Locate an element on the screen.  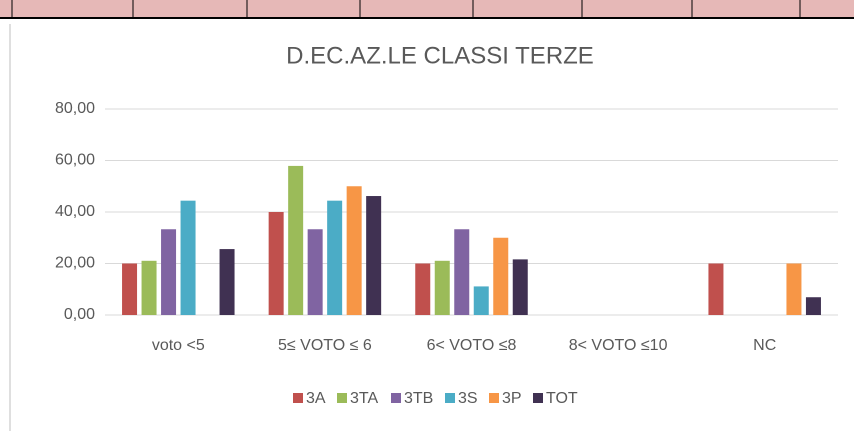
x-tick-label: NC is located at coordinates (764, 345).